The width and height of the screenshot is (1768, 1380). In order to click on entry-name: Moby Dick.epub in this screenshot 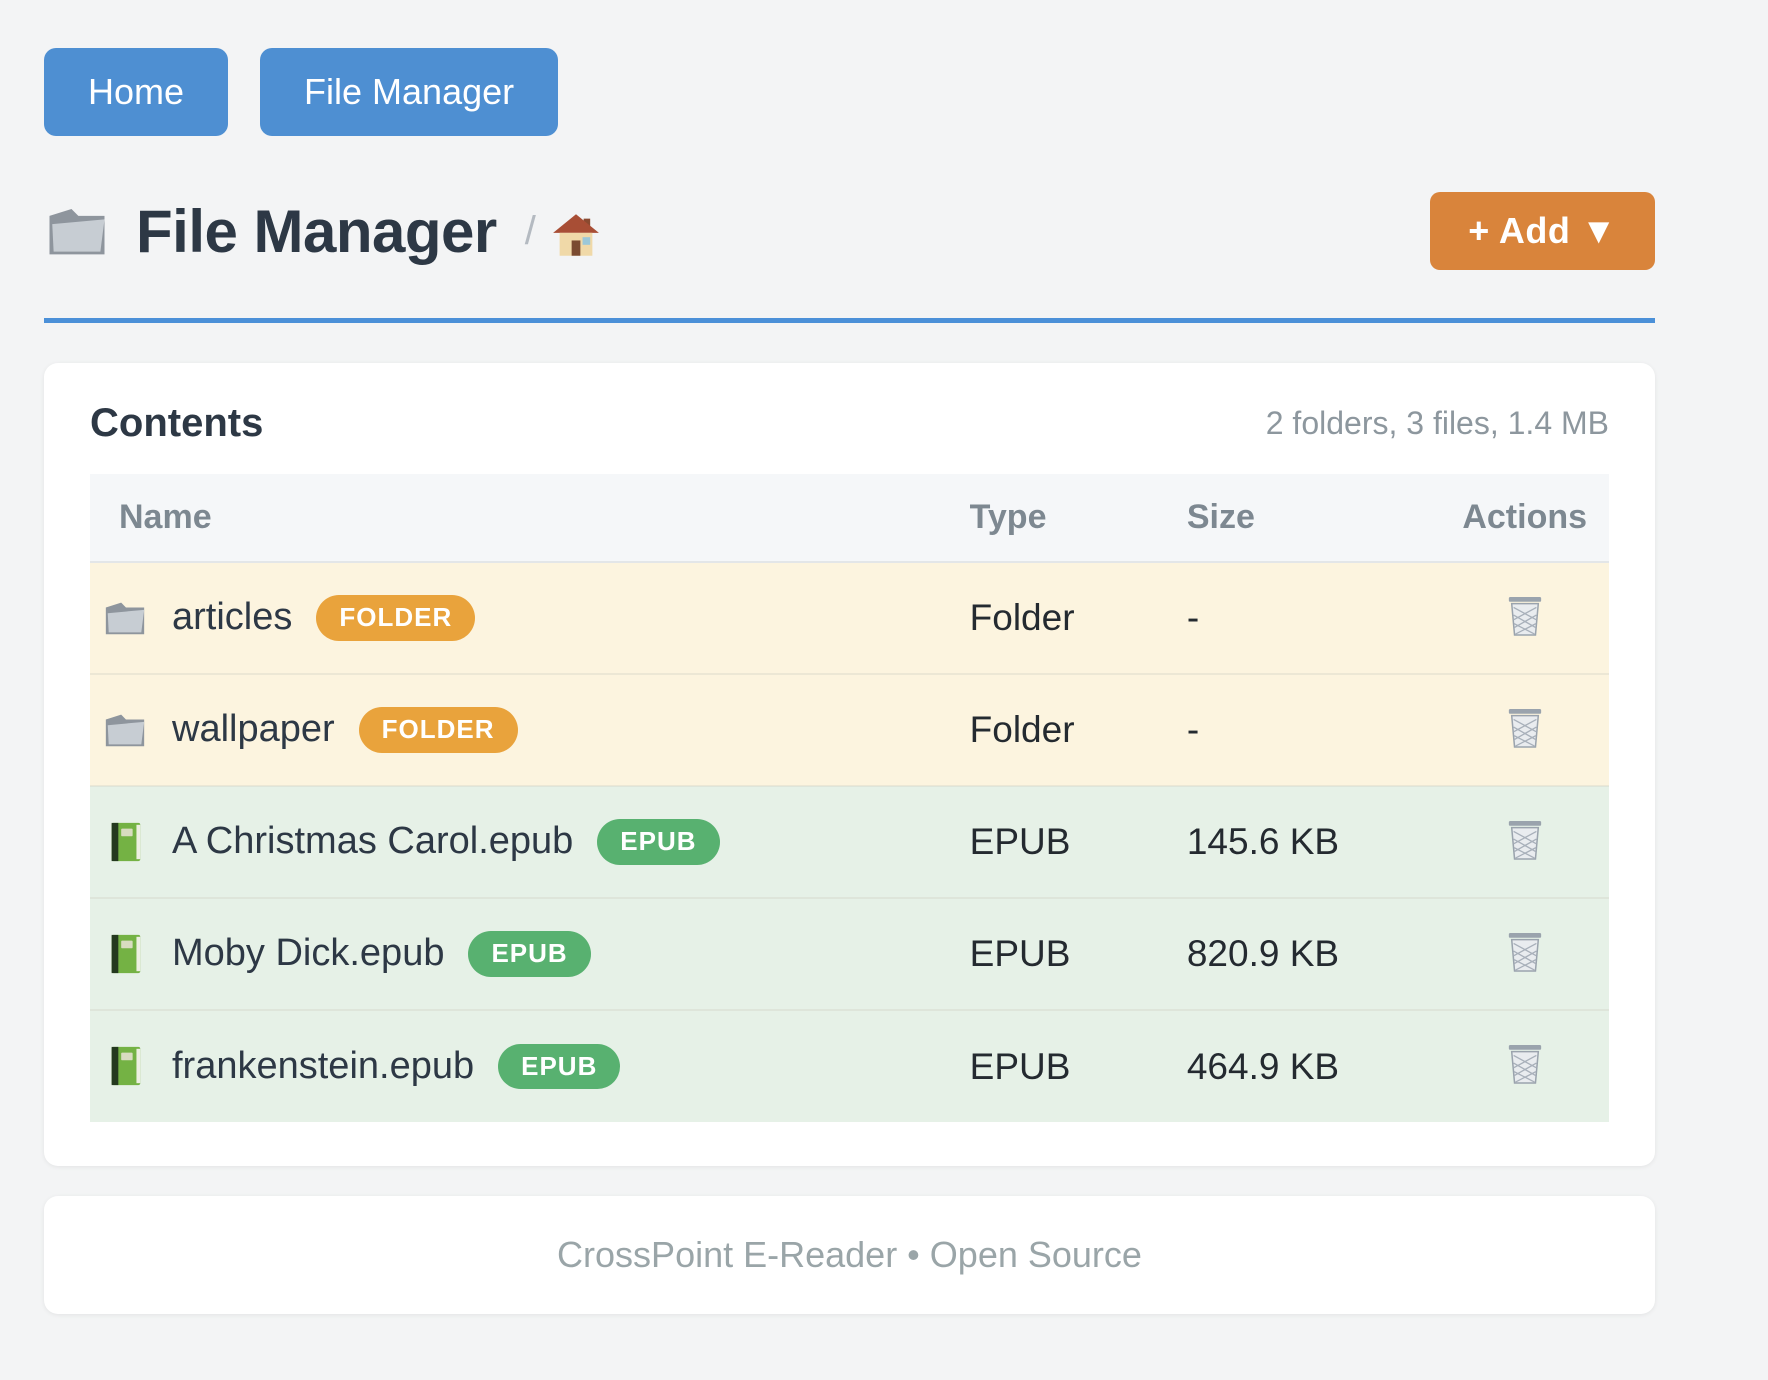, I will do `click(308, 953)`.